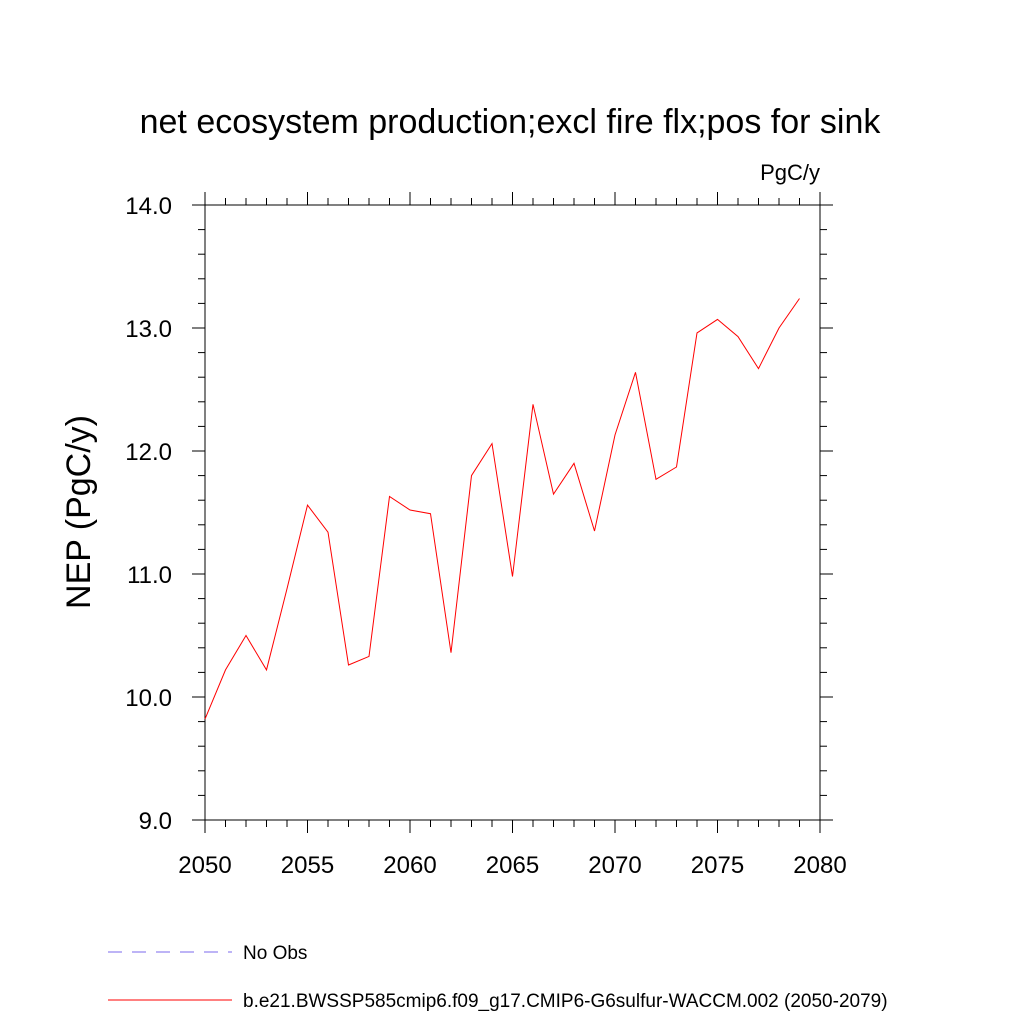  Describe the element at coordinates (149, 575) in the screenshot. I see `y-tick-label: 11.0` at that location.